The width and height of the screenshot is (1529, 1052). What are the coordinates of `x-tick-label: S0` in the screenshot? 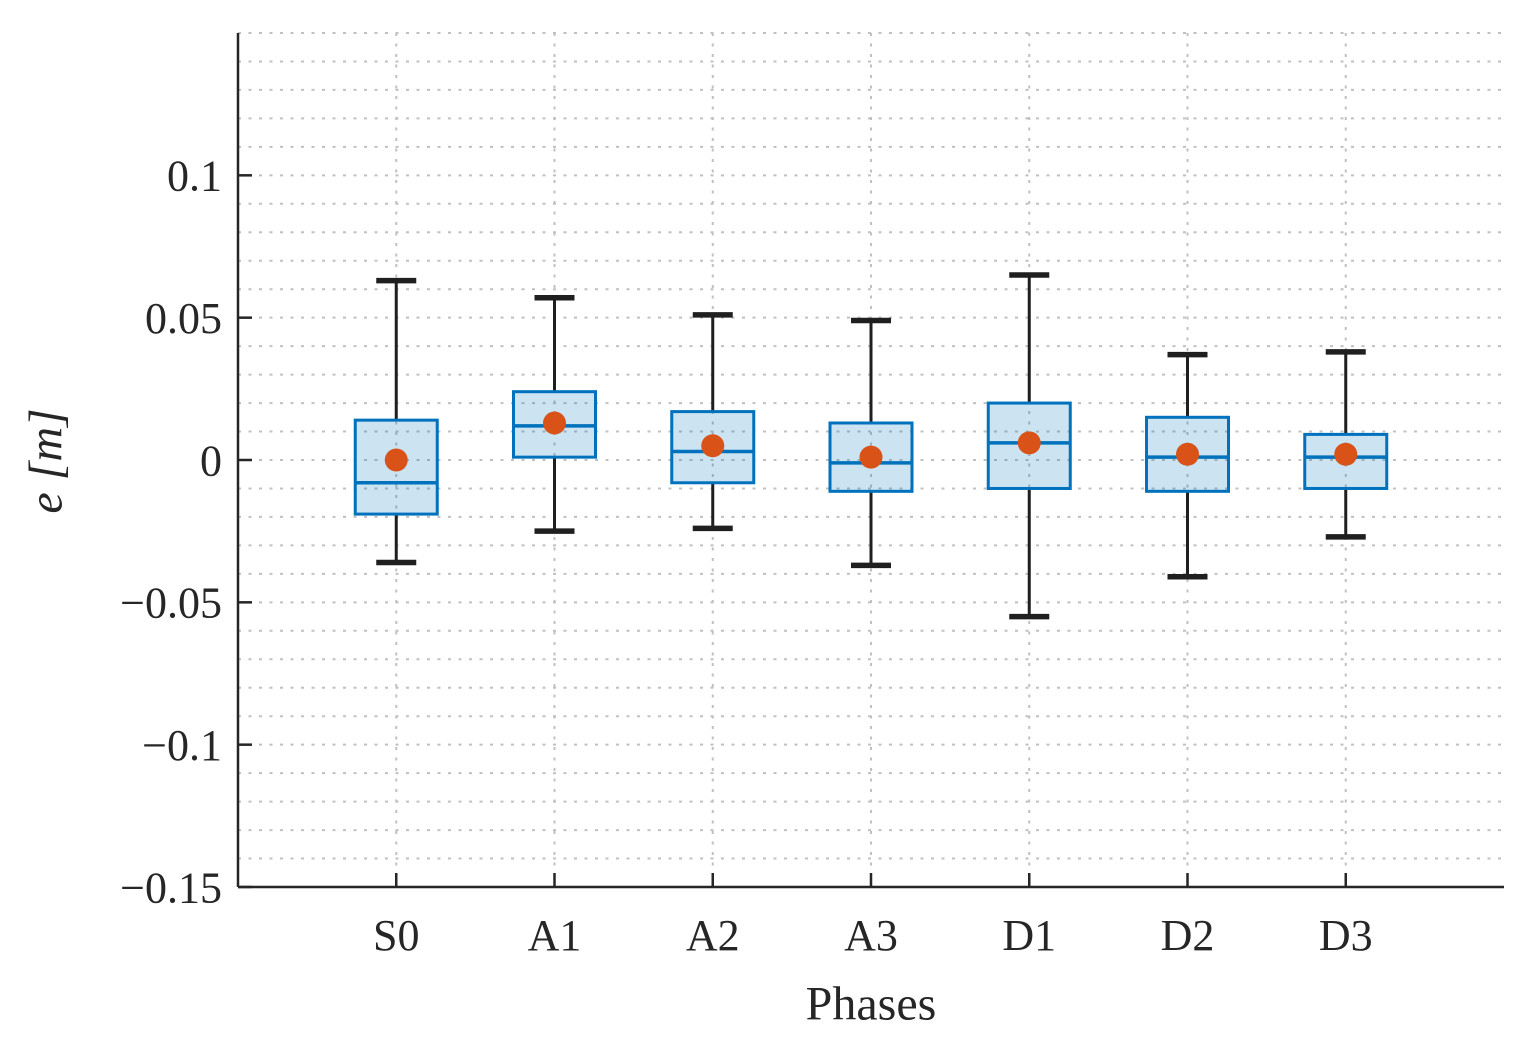 It's located at (396, 935).